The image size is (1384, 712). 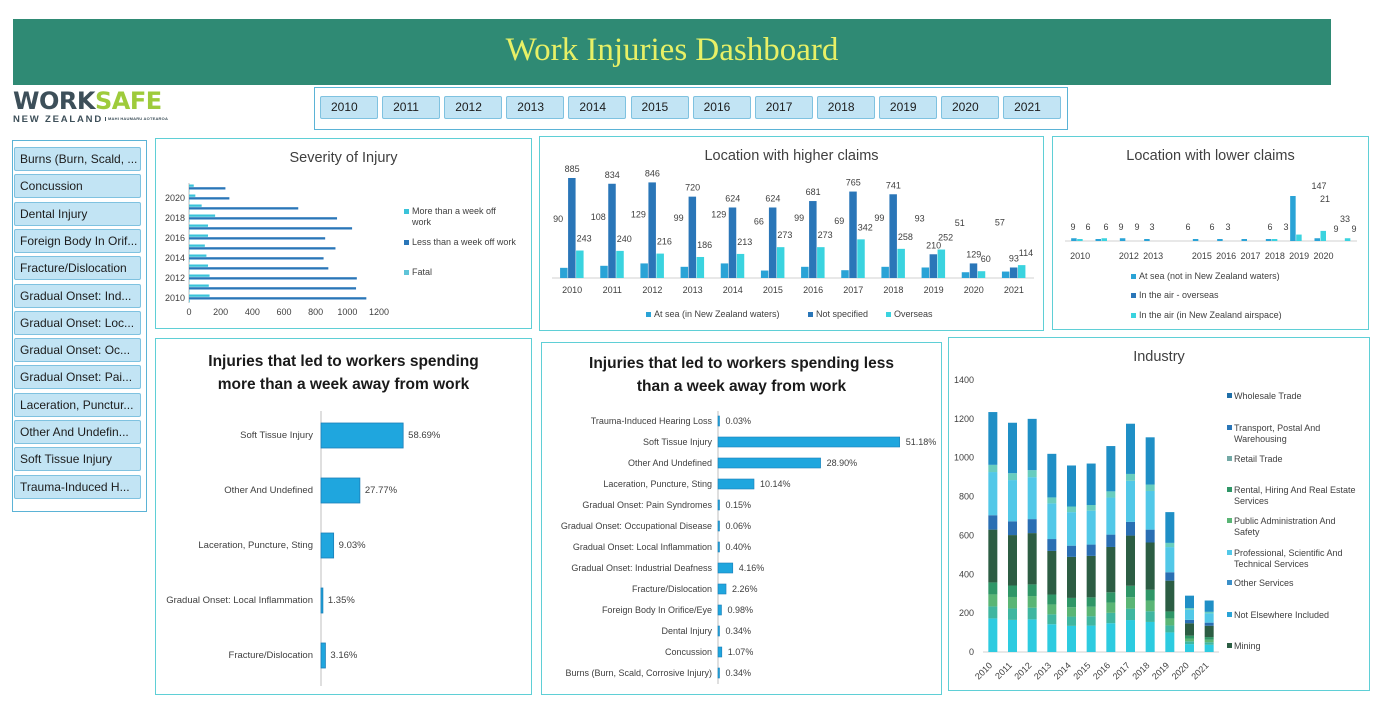 I want to click on year-button-2019: 2019, so click(x=907, y=107).